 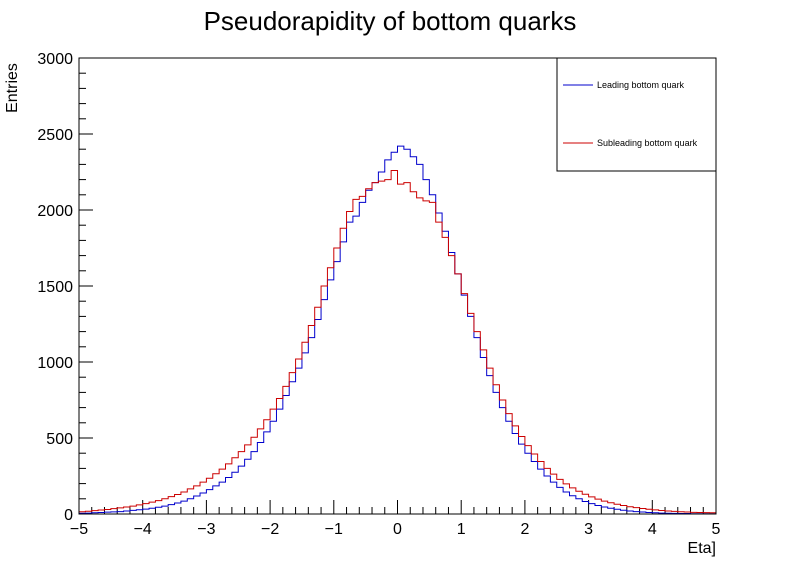 I want to click on x-tick-label: −3, so click(x=206, y=529).